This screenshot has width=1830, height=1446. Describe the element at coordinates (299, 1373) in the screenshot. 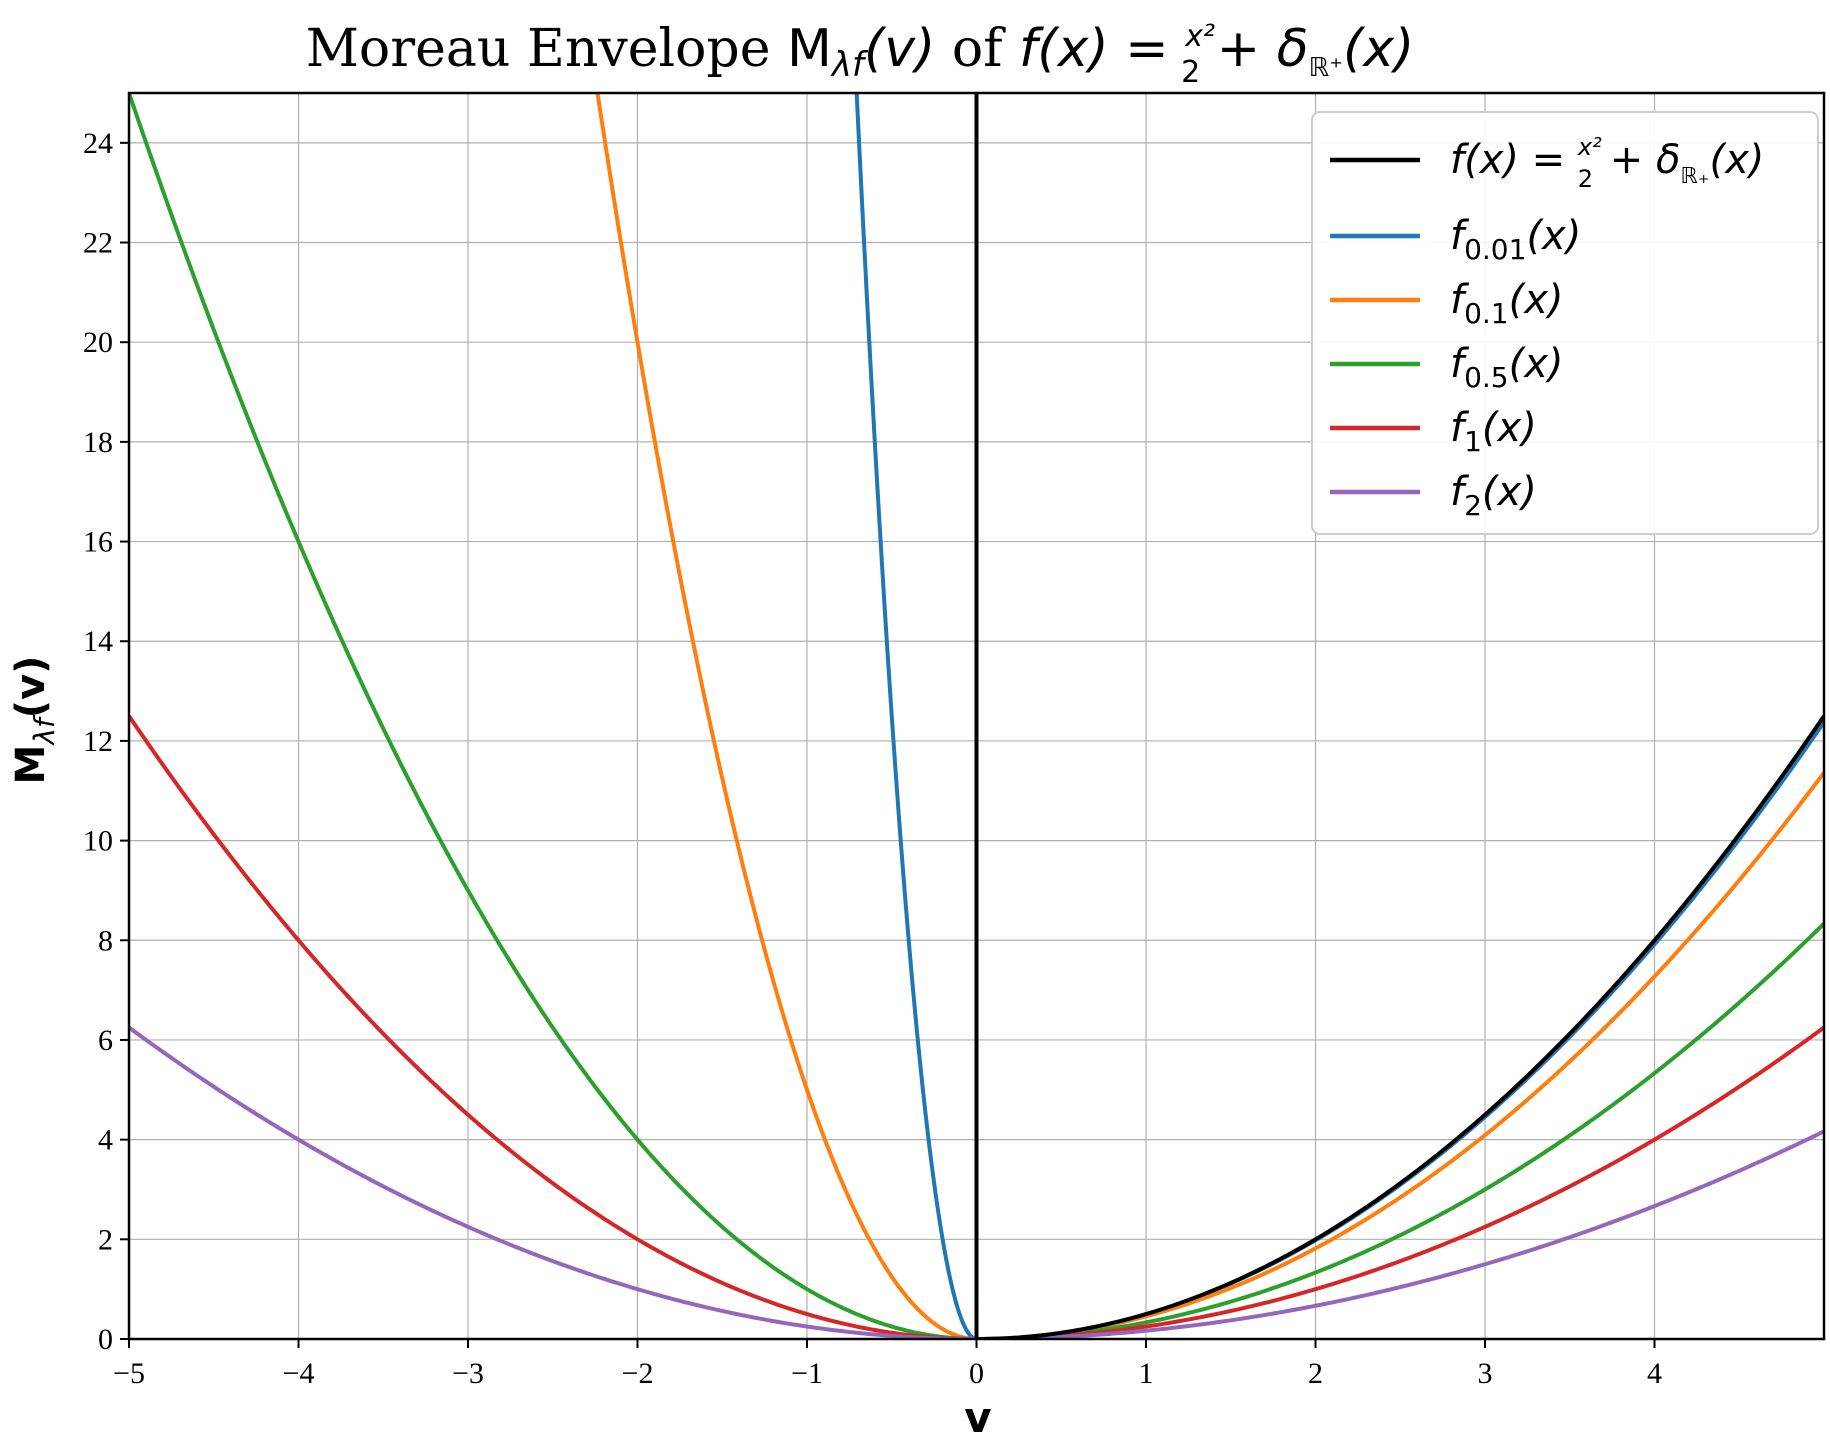

I see `x-tick-label-1: −4` at that location.